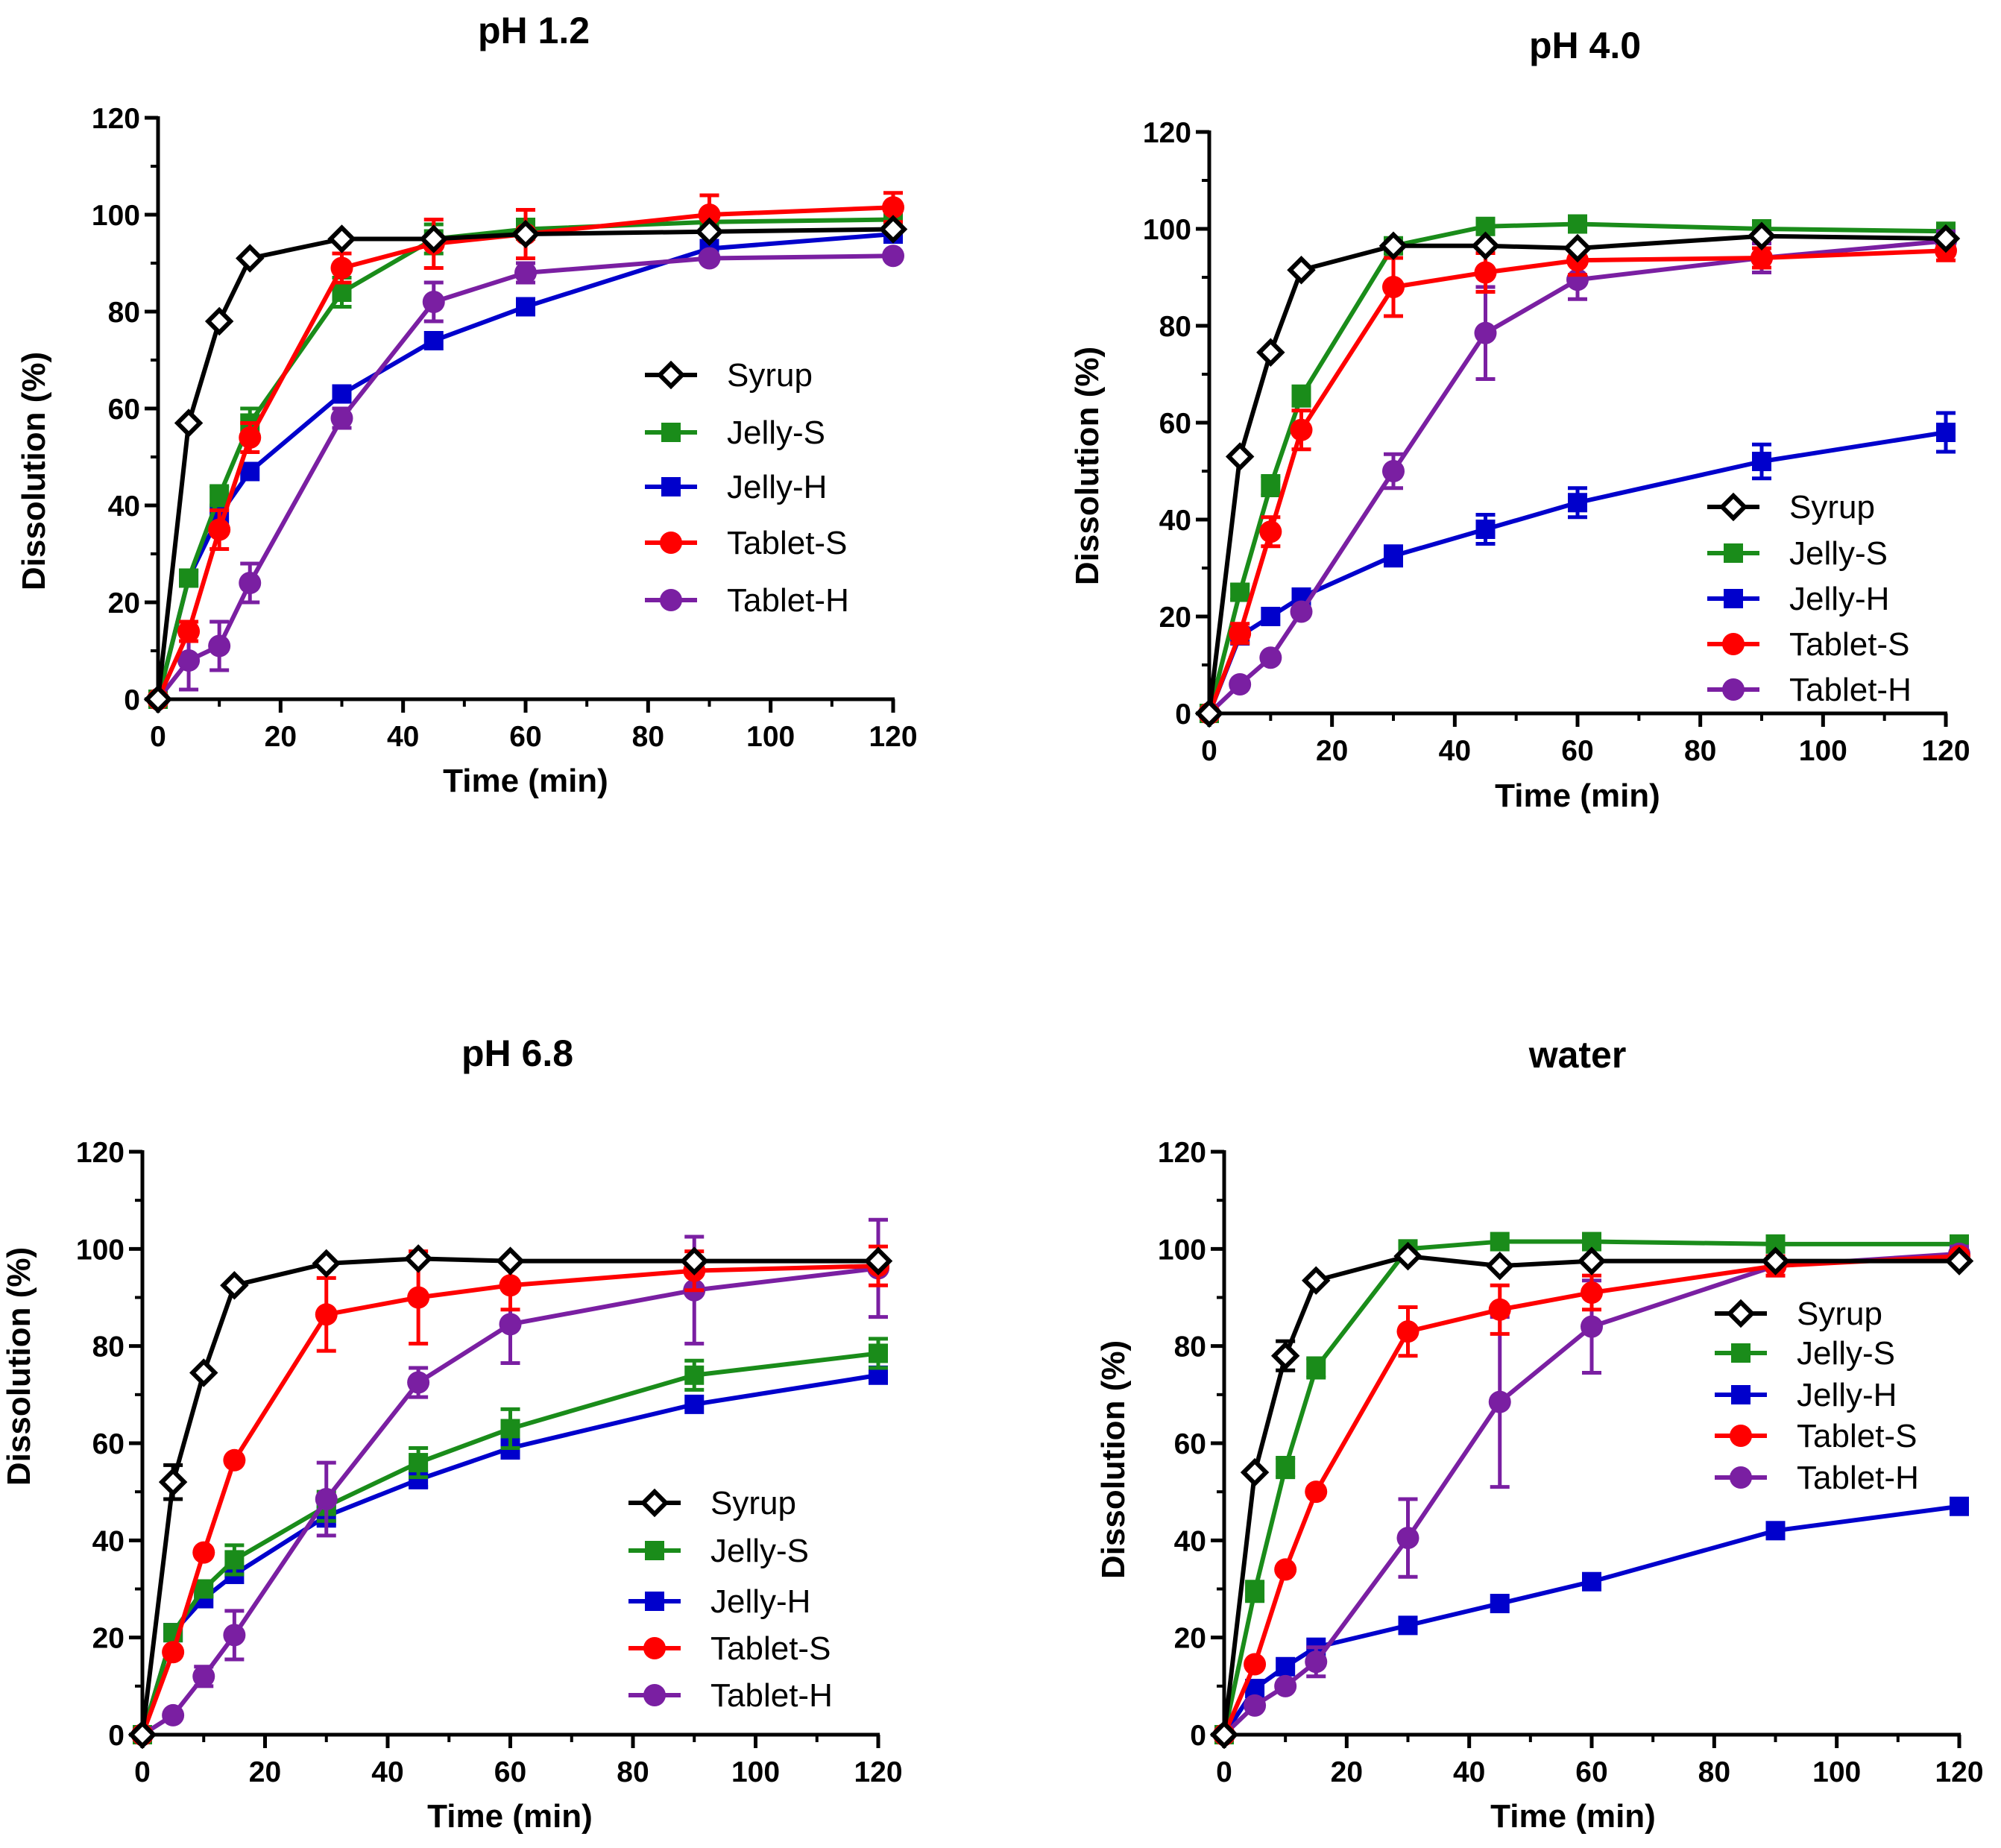 The image size is (2001, 1848). Describe the element at coordinates (1850, 690) in the screenshot. I see `legend-label: Tablet-H` at that location.